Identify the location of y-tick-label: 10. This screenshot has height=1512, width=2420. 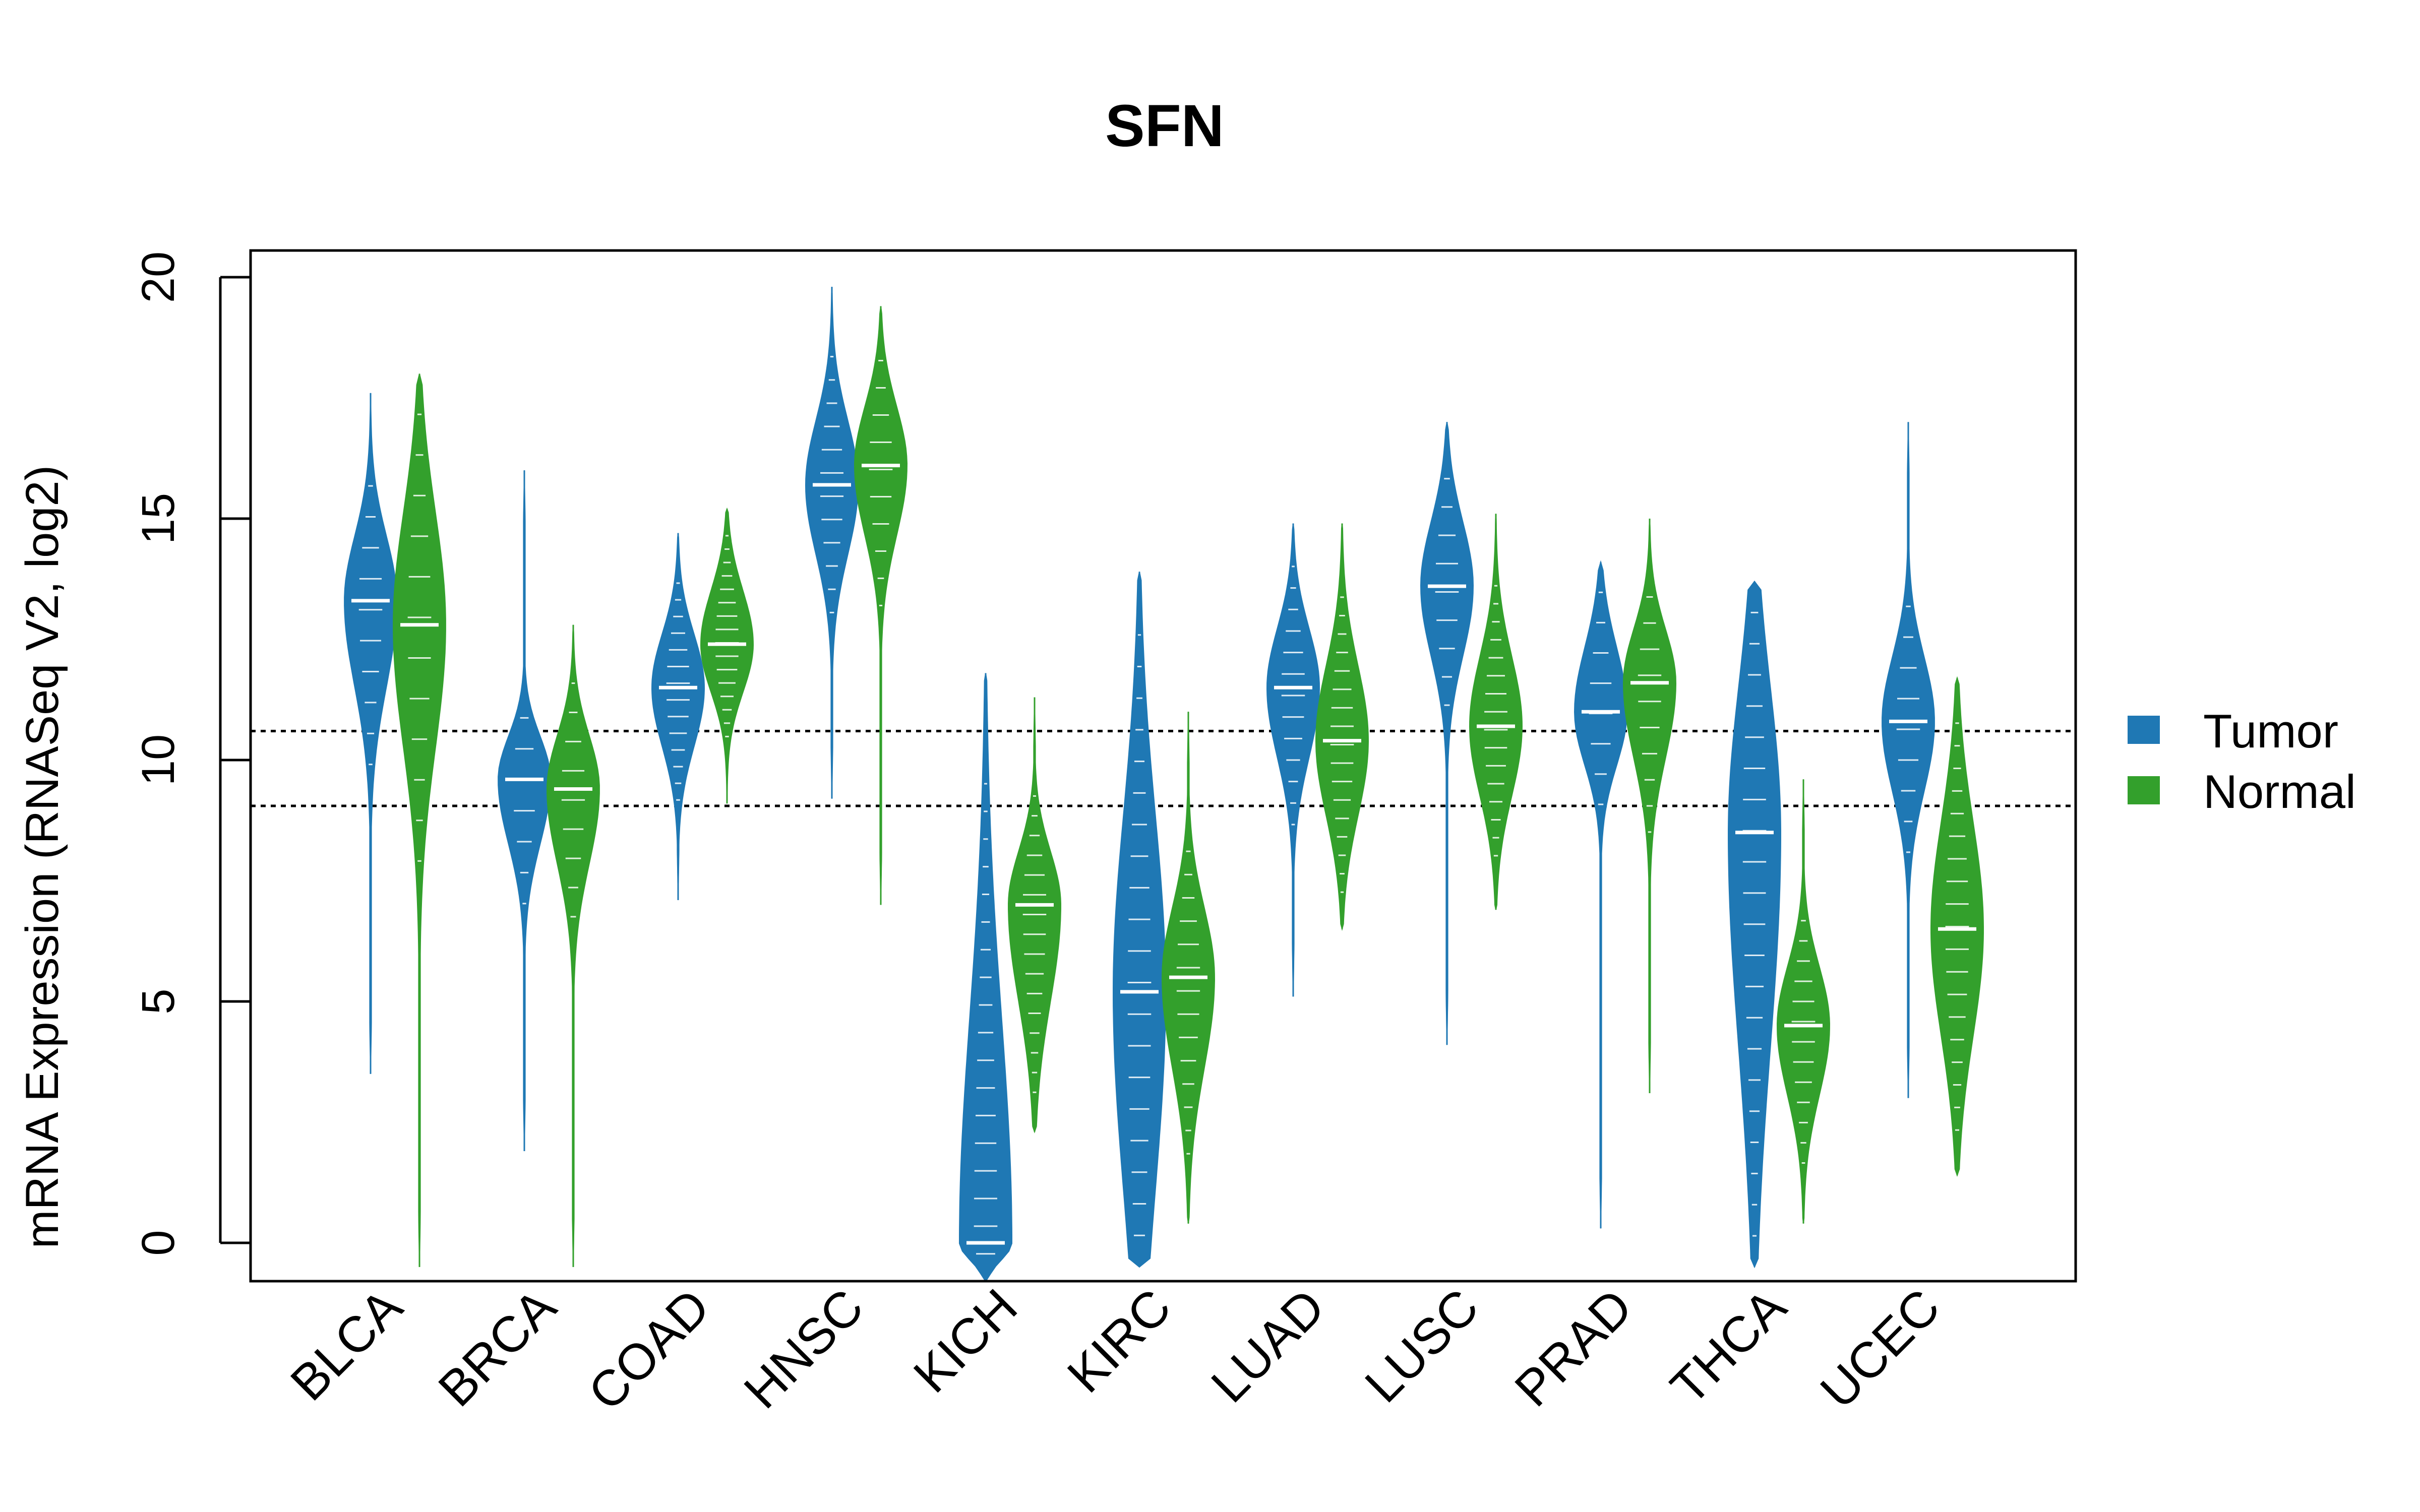
(158, 760).